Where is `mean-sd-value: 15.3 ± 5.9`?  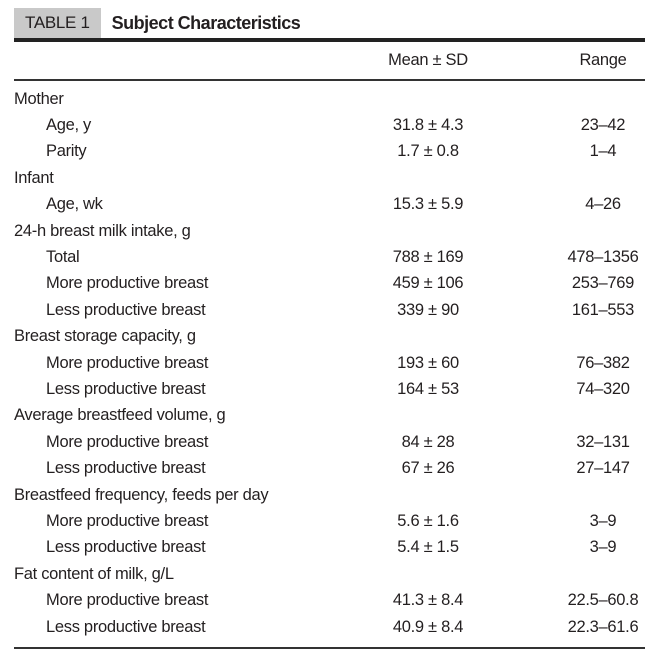
mean-sd-value: 15.3 ± 5.9 is located at coordinates (428, 204).